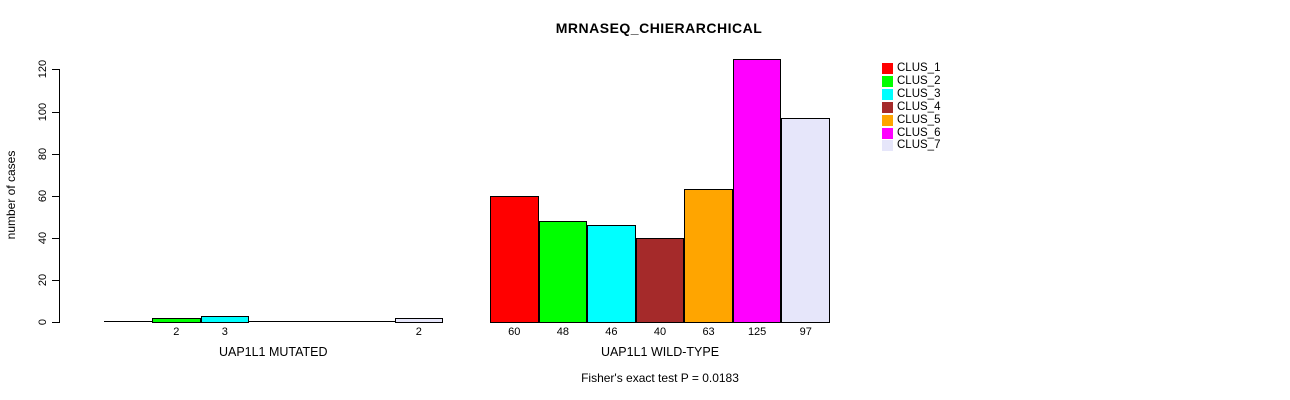 Image resolution: width=1290 pixels, height=400 pixels. What do you see at coordinates (659, 28) in the screenshot?
I see `chart-title: MRNASEQ_CHIERARCHICAL` at bounding box center [659, 28].